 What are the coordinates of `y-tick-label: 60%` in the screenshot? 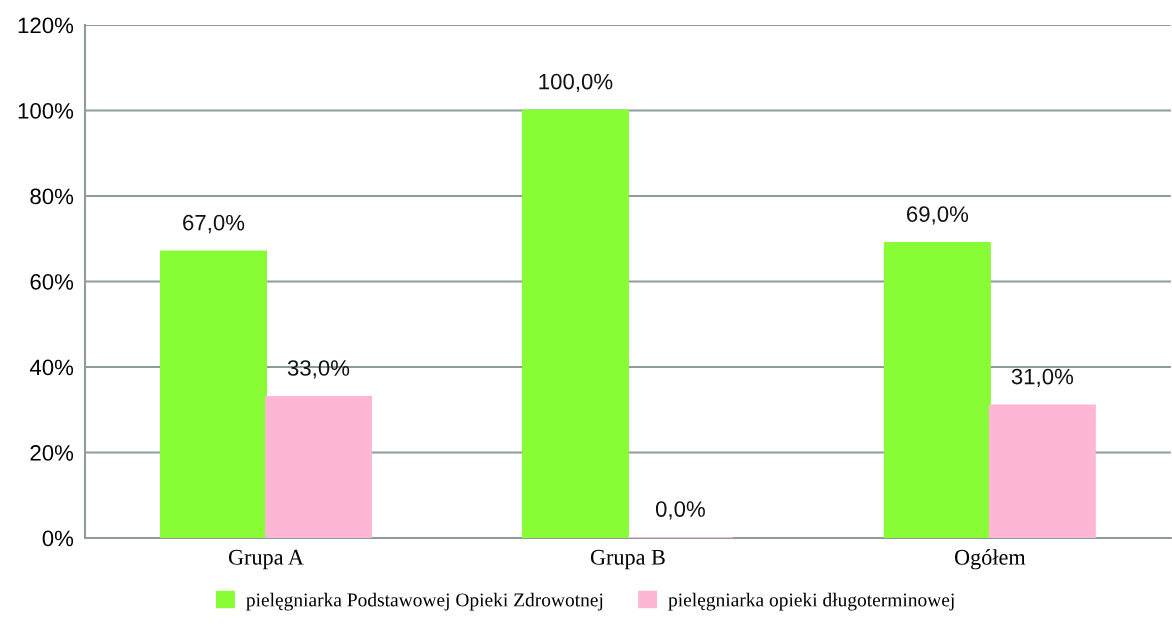 It's located at (52, 282).